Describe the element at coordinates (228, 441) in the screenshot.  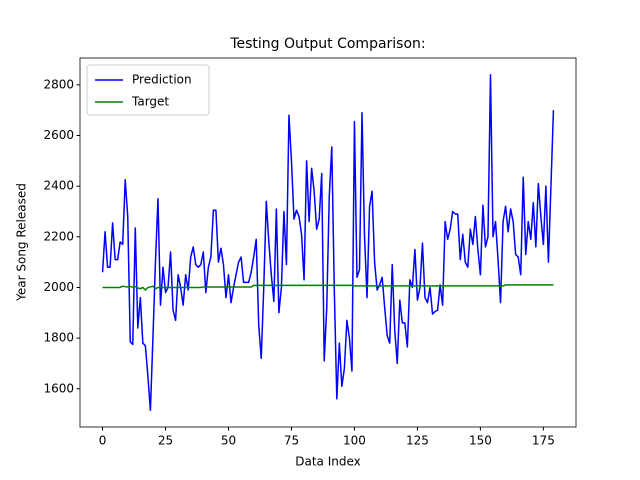
I see `x-tick-label: 50` at that location.